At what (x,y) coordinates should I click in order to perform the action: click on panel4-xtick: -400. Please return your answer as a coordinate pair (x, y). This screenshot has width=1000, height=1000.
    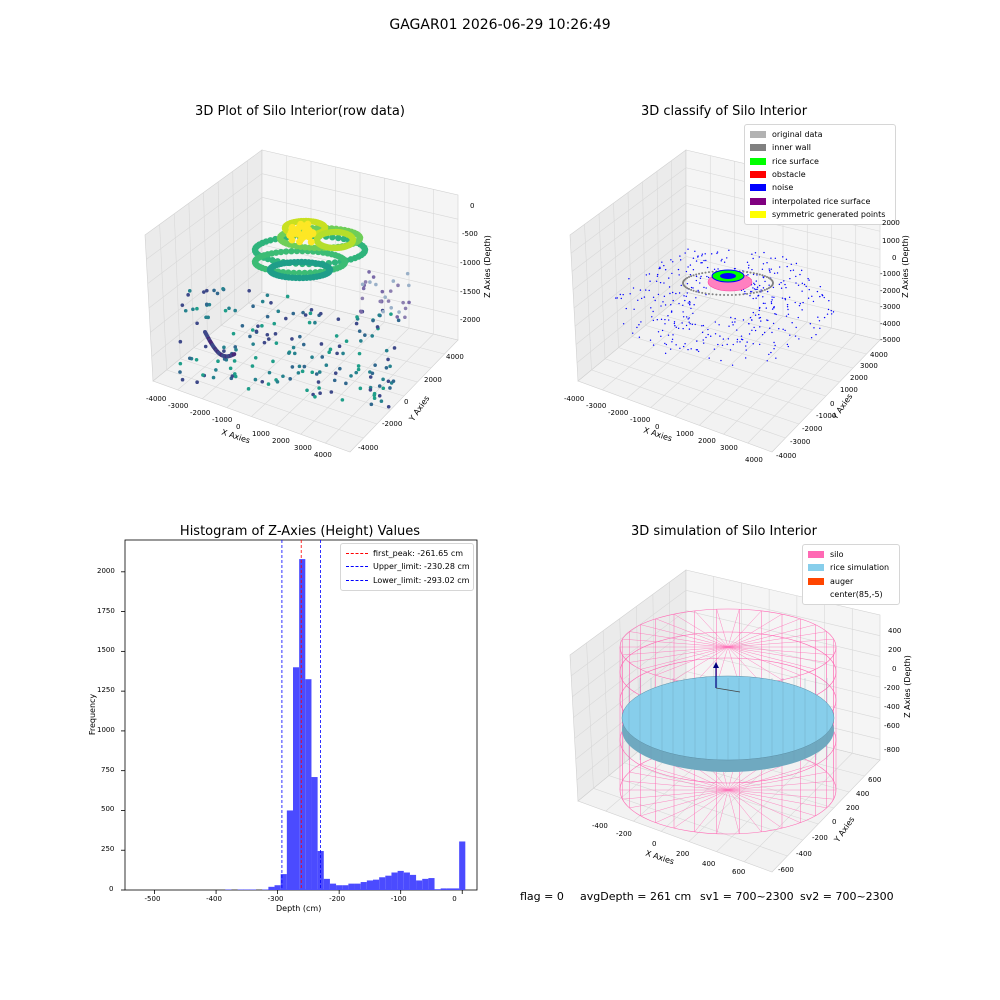
    Looking at the image, I should click on (600, 826).